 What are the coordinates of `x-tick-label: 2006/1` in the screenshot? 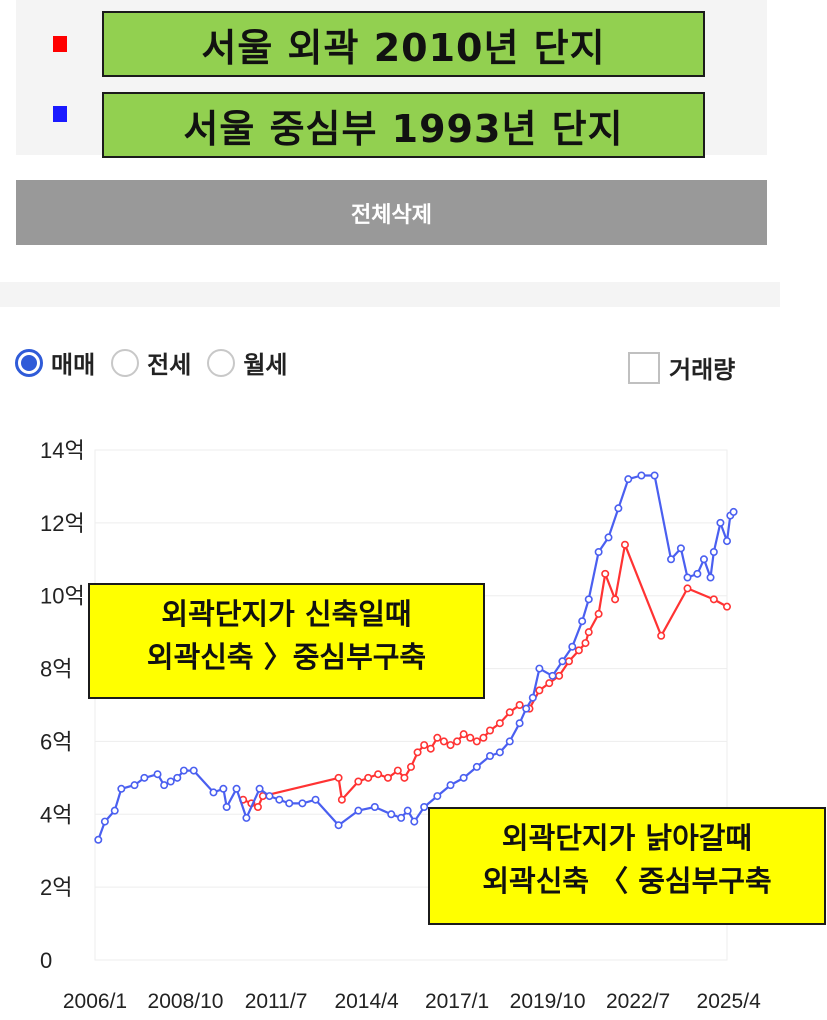 It's located at (95, 1001).